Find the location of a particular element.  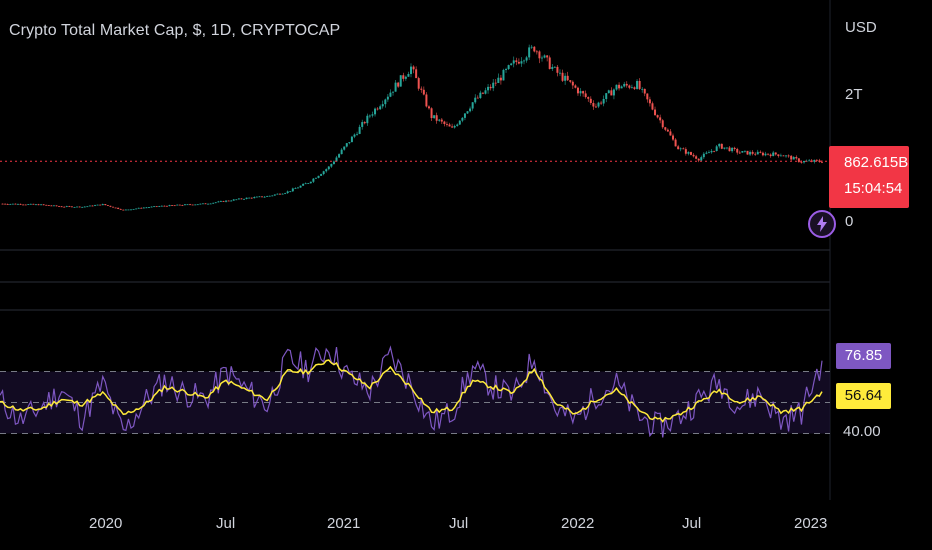

lightning-bolt-icon is located at coordinates (822, 224).